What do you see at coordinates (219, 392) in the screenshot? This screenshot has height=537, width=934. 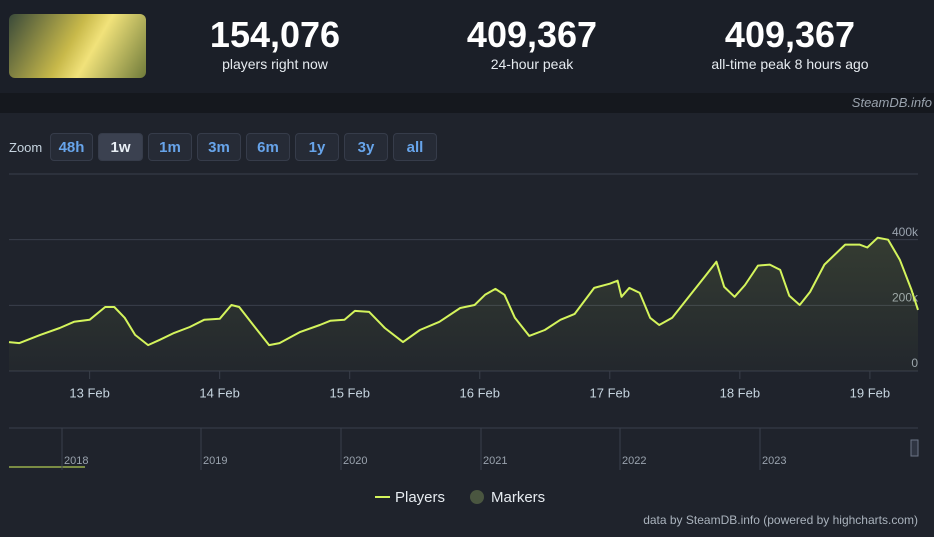 I see `x-tick-label: 14 Feb` at bounding box center [219, 392].